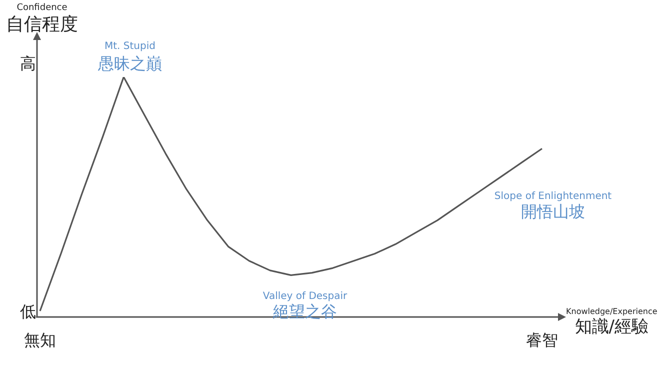 The height and width of the screenshot is (365, 666). I want to click on annotation: Slope of Enlightenment, so click(553, 196).